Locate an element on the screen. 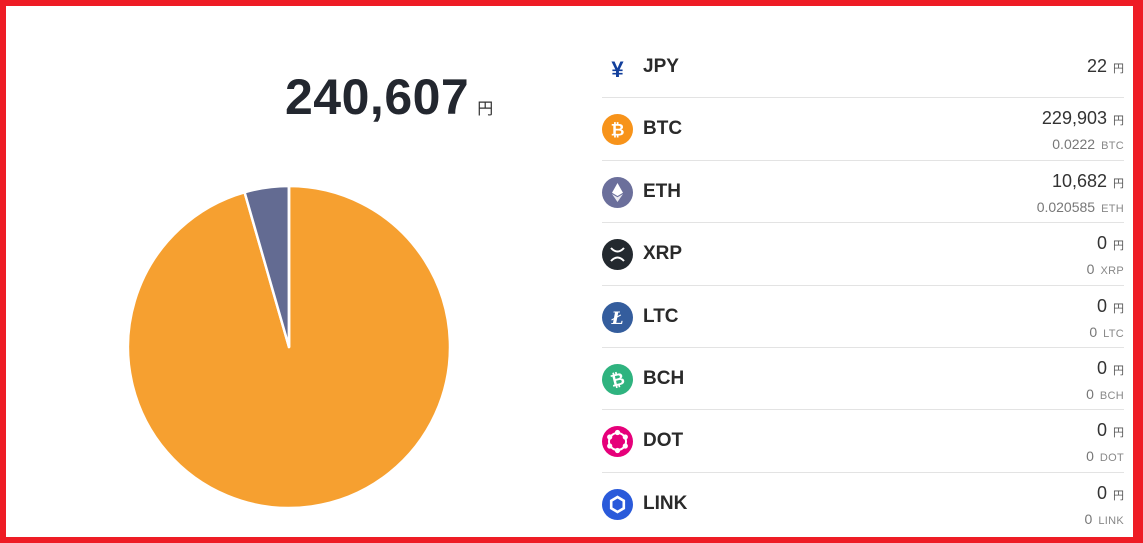  asset-crypto-amount: 0 LINK is located at coordinates (1104, 520).